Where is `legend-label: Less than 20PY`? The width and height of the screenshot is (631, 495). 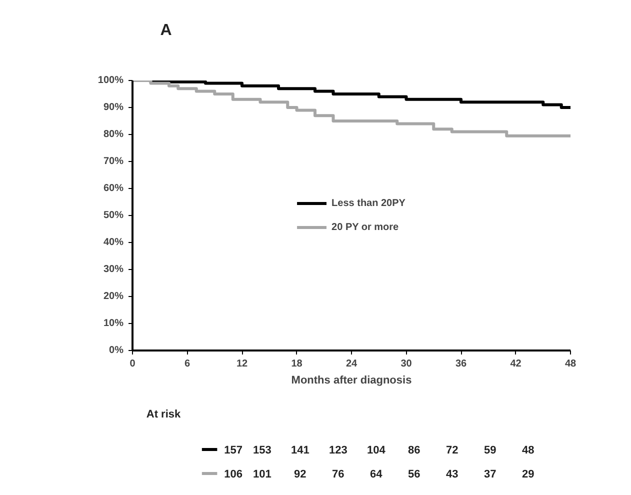
legend-label: Less than 20PY is located at coordinates (369, 203).